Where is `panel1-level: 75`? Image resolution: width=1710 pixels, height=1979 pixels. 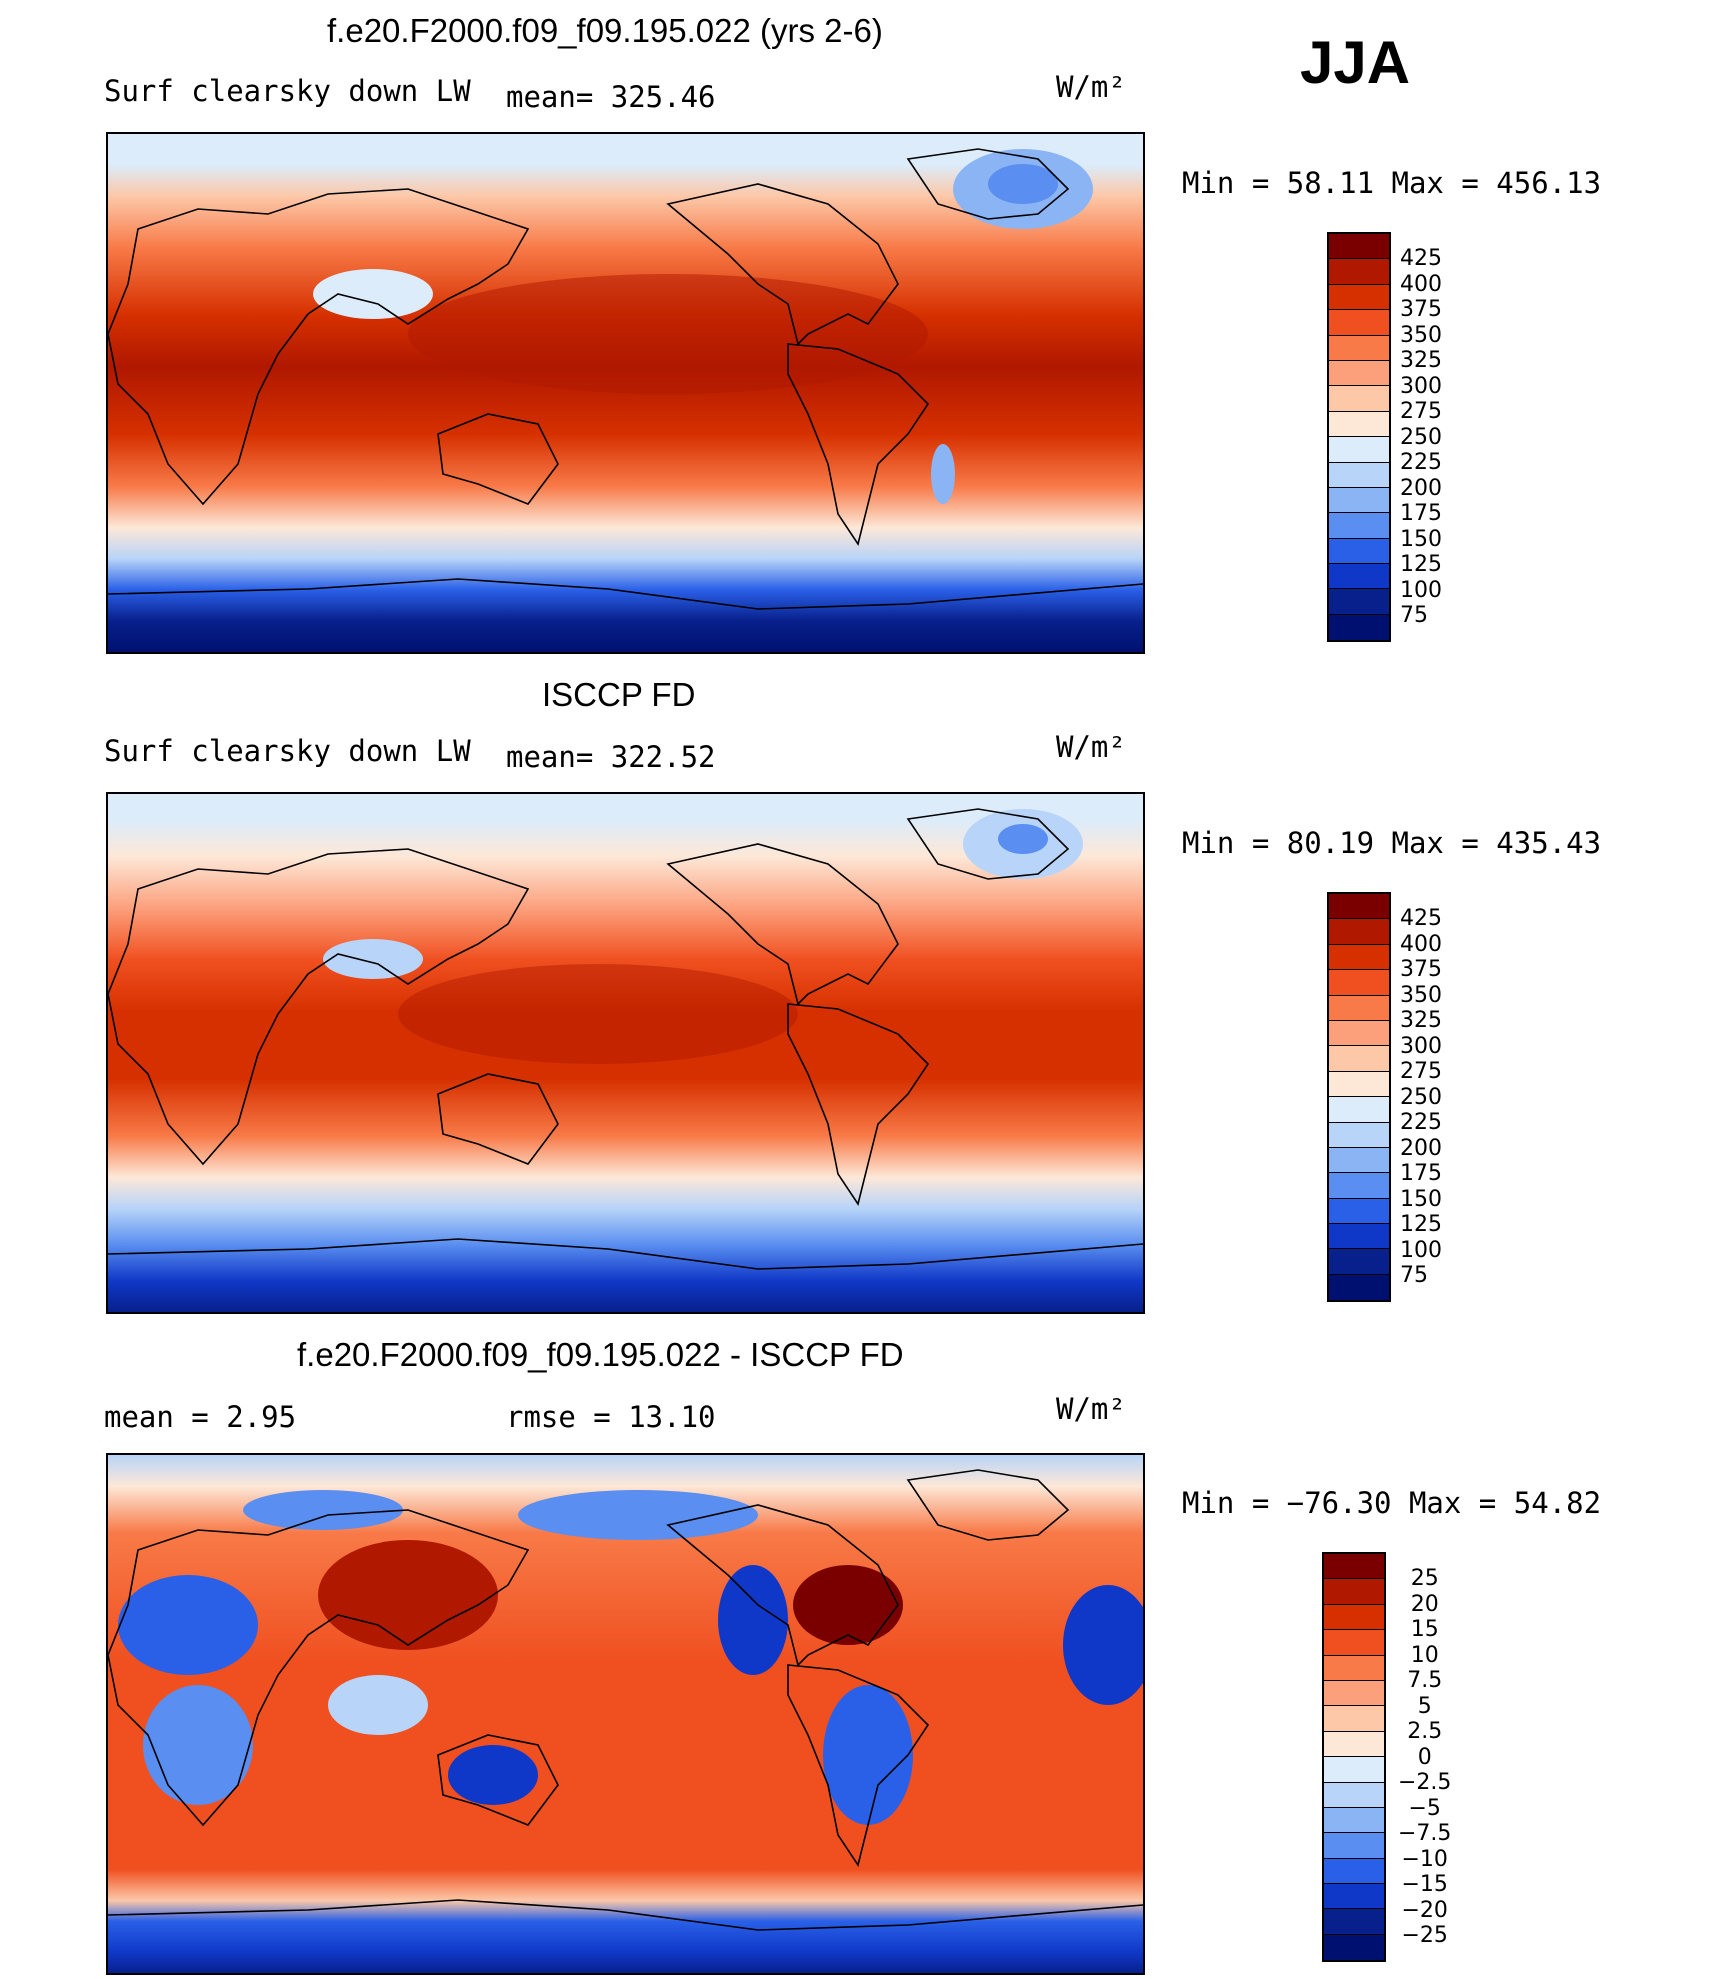
panel1-level: 75 is located at coordinates (1414, 615).